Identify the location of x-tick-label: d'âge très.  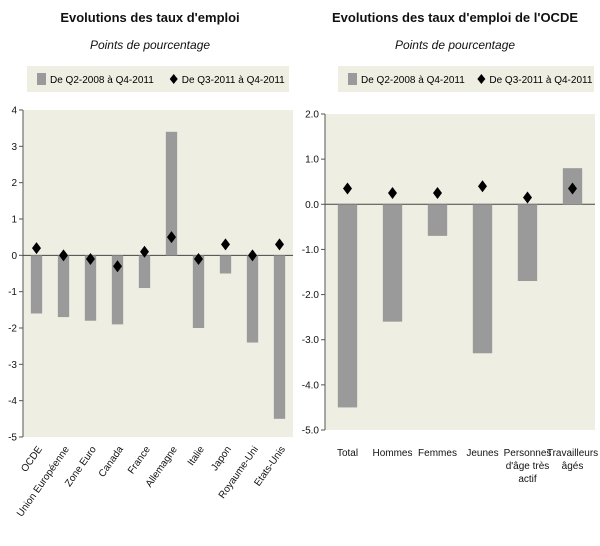
(528, 466).